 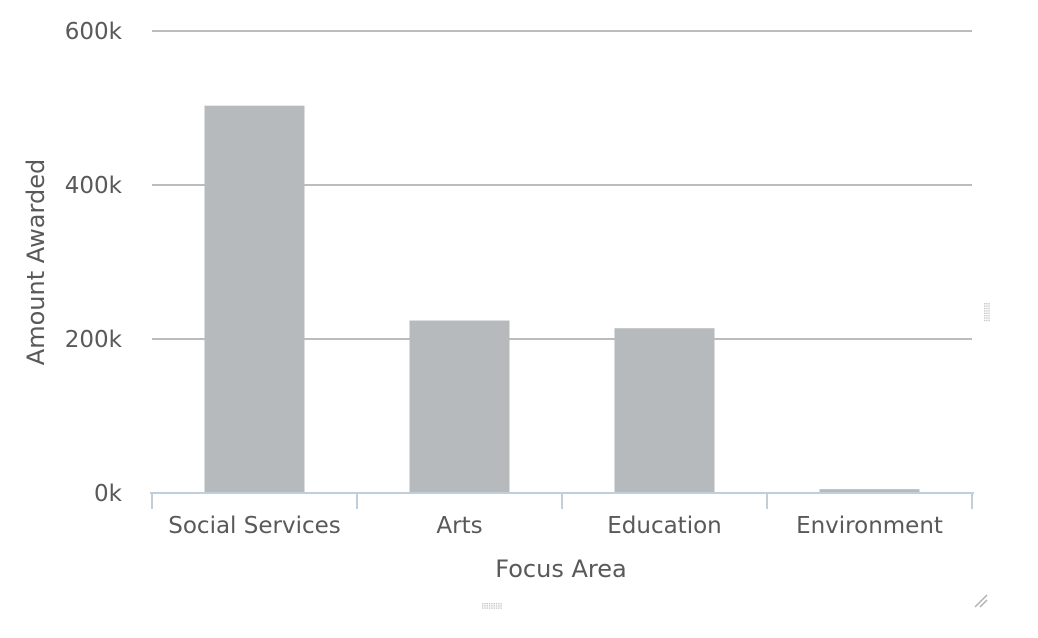 What do you see at coordinates (94, 32) in the screenshot?
I see `y-tick-label: 600k` at bounding box center [94, 32].